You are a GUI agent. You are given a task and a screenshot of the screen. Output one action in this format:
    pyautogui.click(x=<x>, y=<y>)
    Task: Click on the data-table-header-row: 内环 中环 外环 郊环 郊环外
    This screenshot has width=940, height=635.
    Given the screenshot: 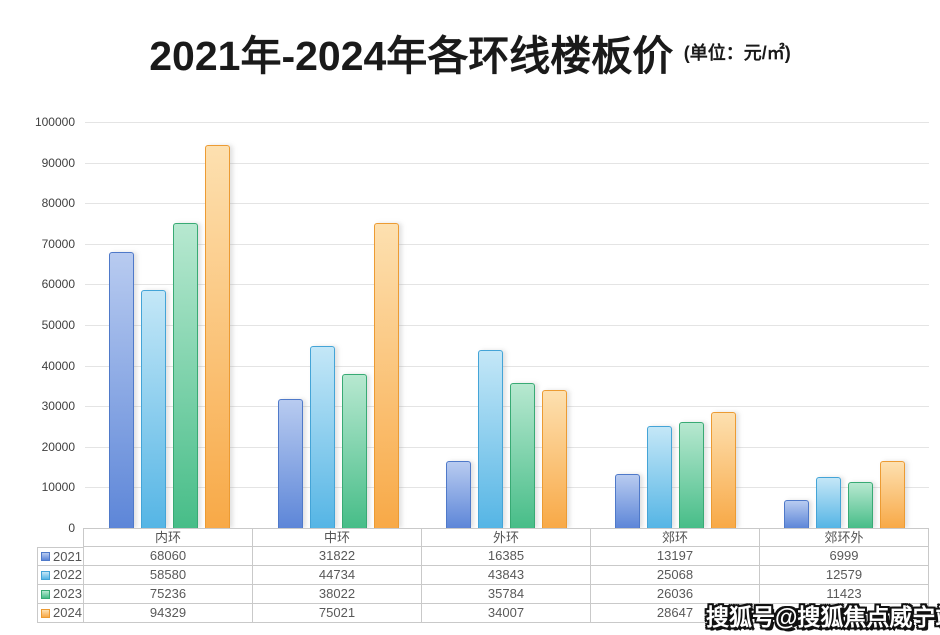 What is the action you would take?
    pyautogui.click(x=506, y=537)
    